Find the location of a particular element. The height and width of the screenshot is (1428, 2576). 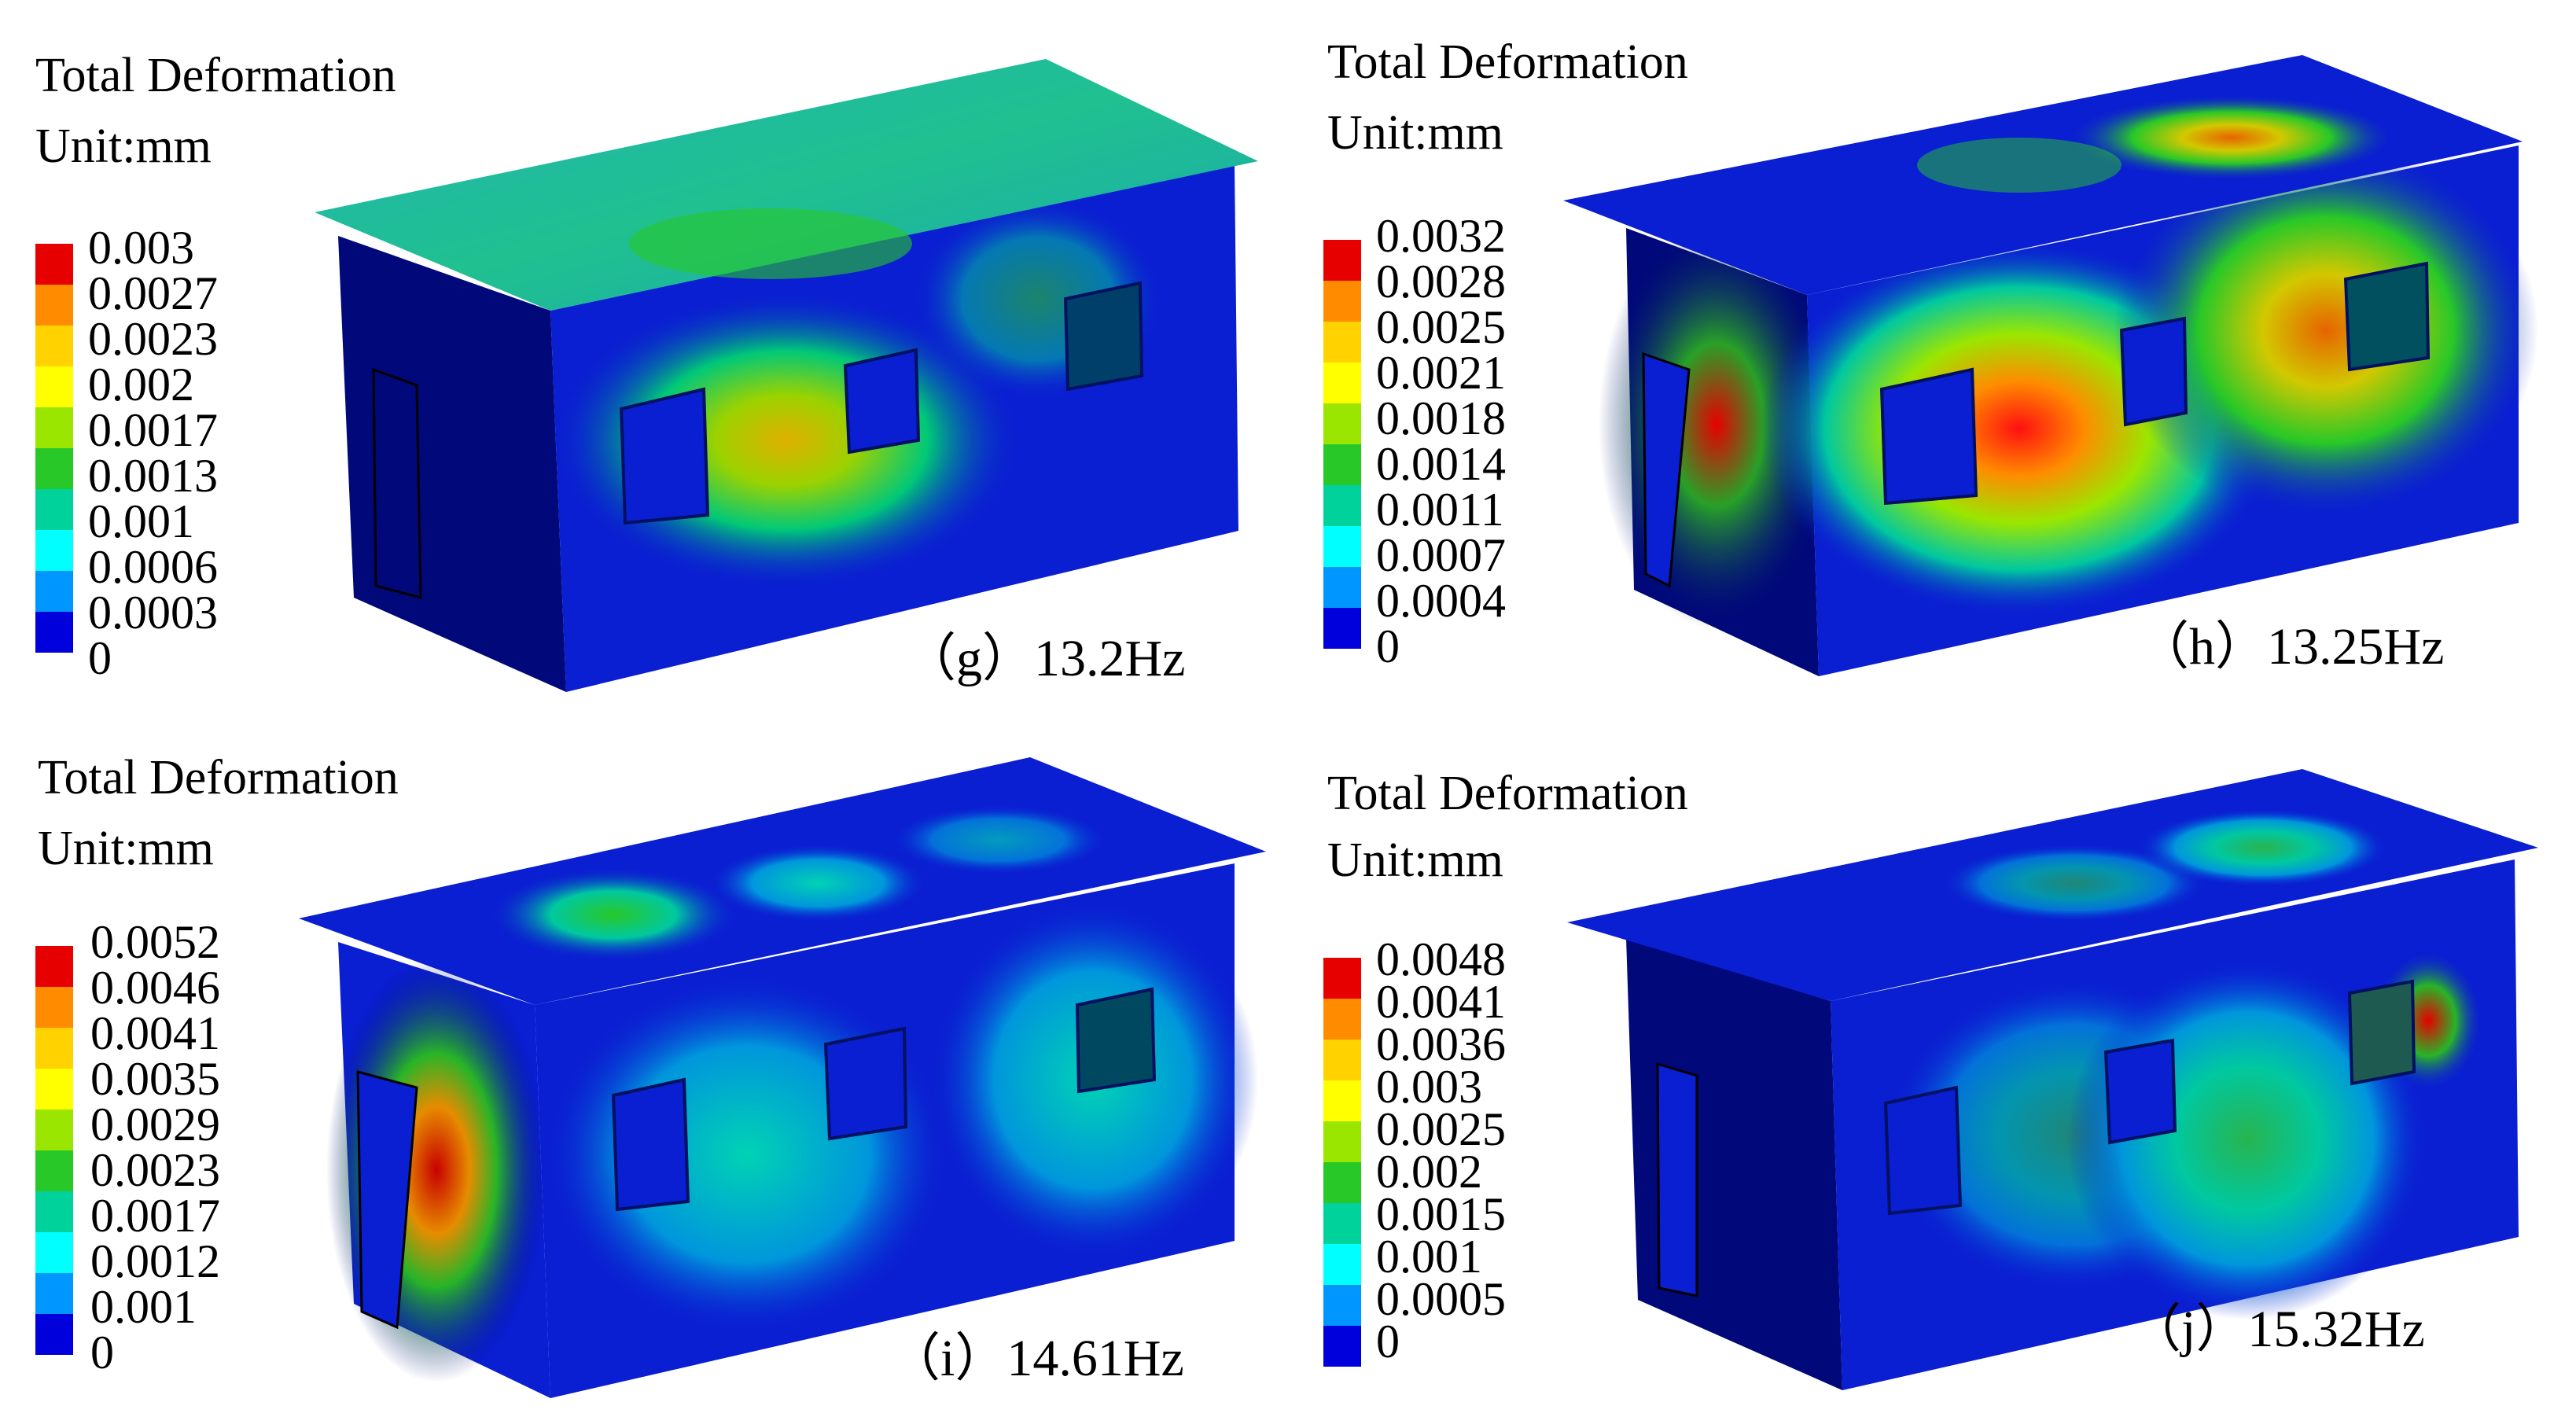

caption-g: （g）13.2Hz is located at coordinates (1045, 658).